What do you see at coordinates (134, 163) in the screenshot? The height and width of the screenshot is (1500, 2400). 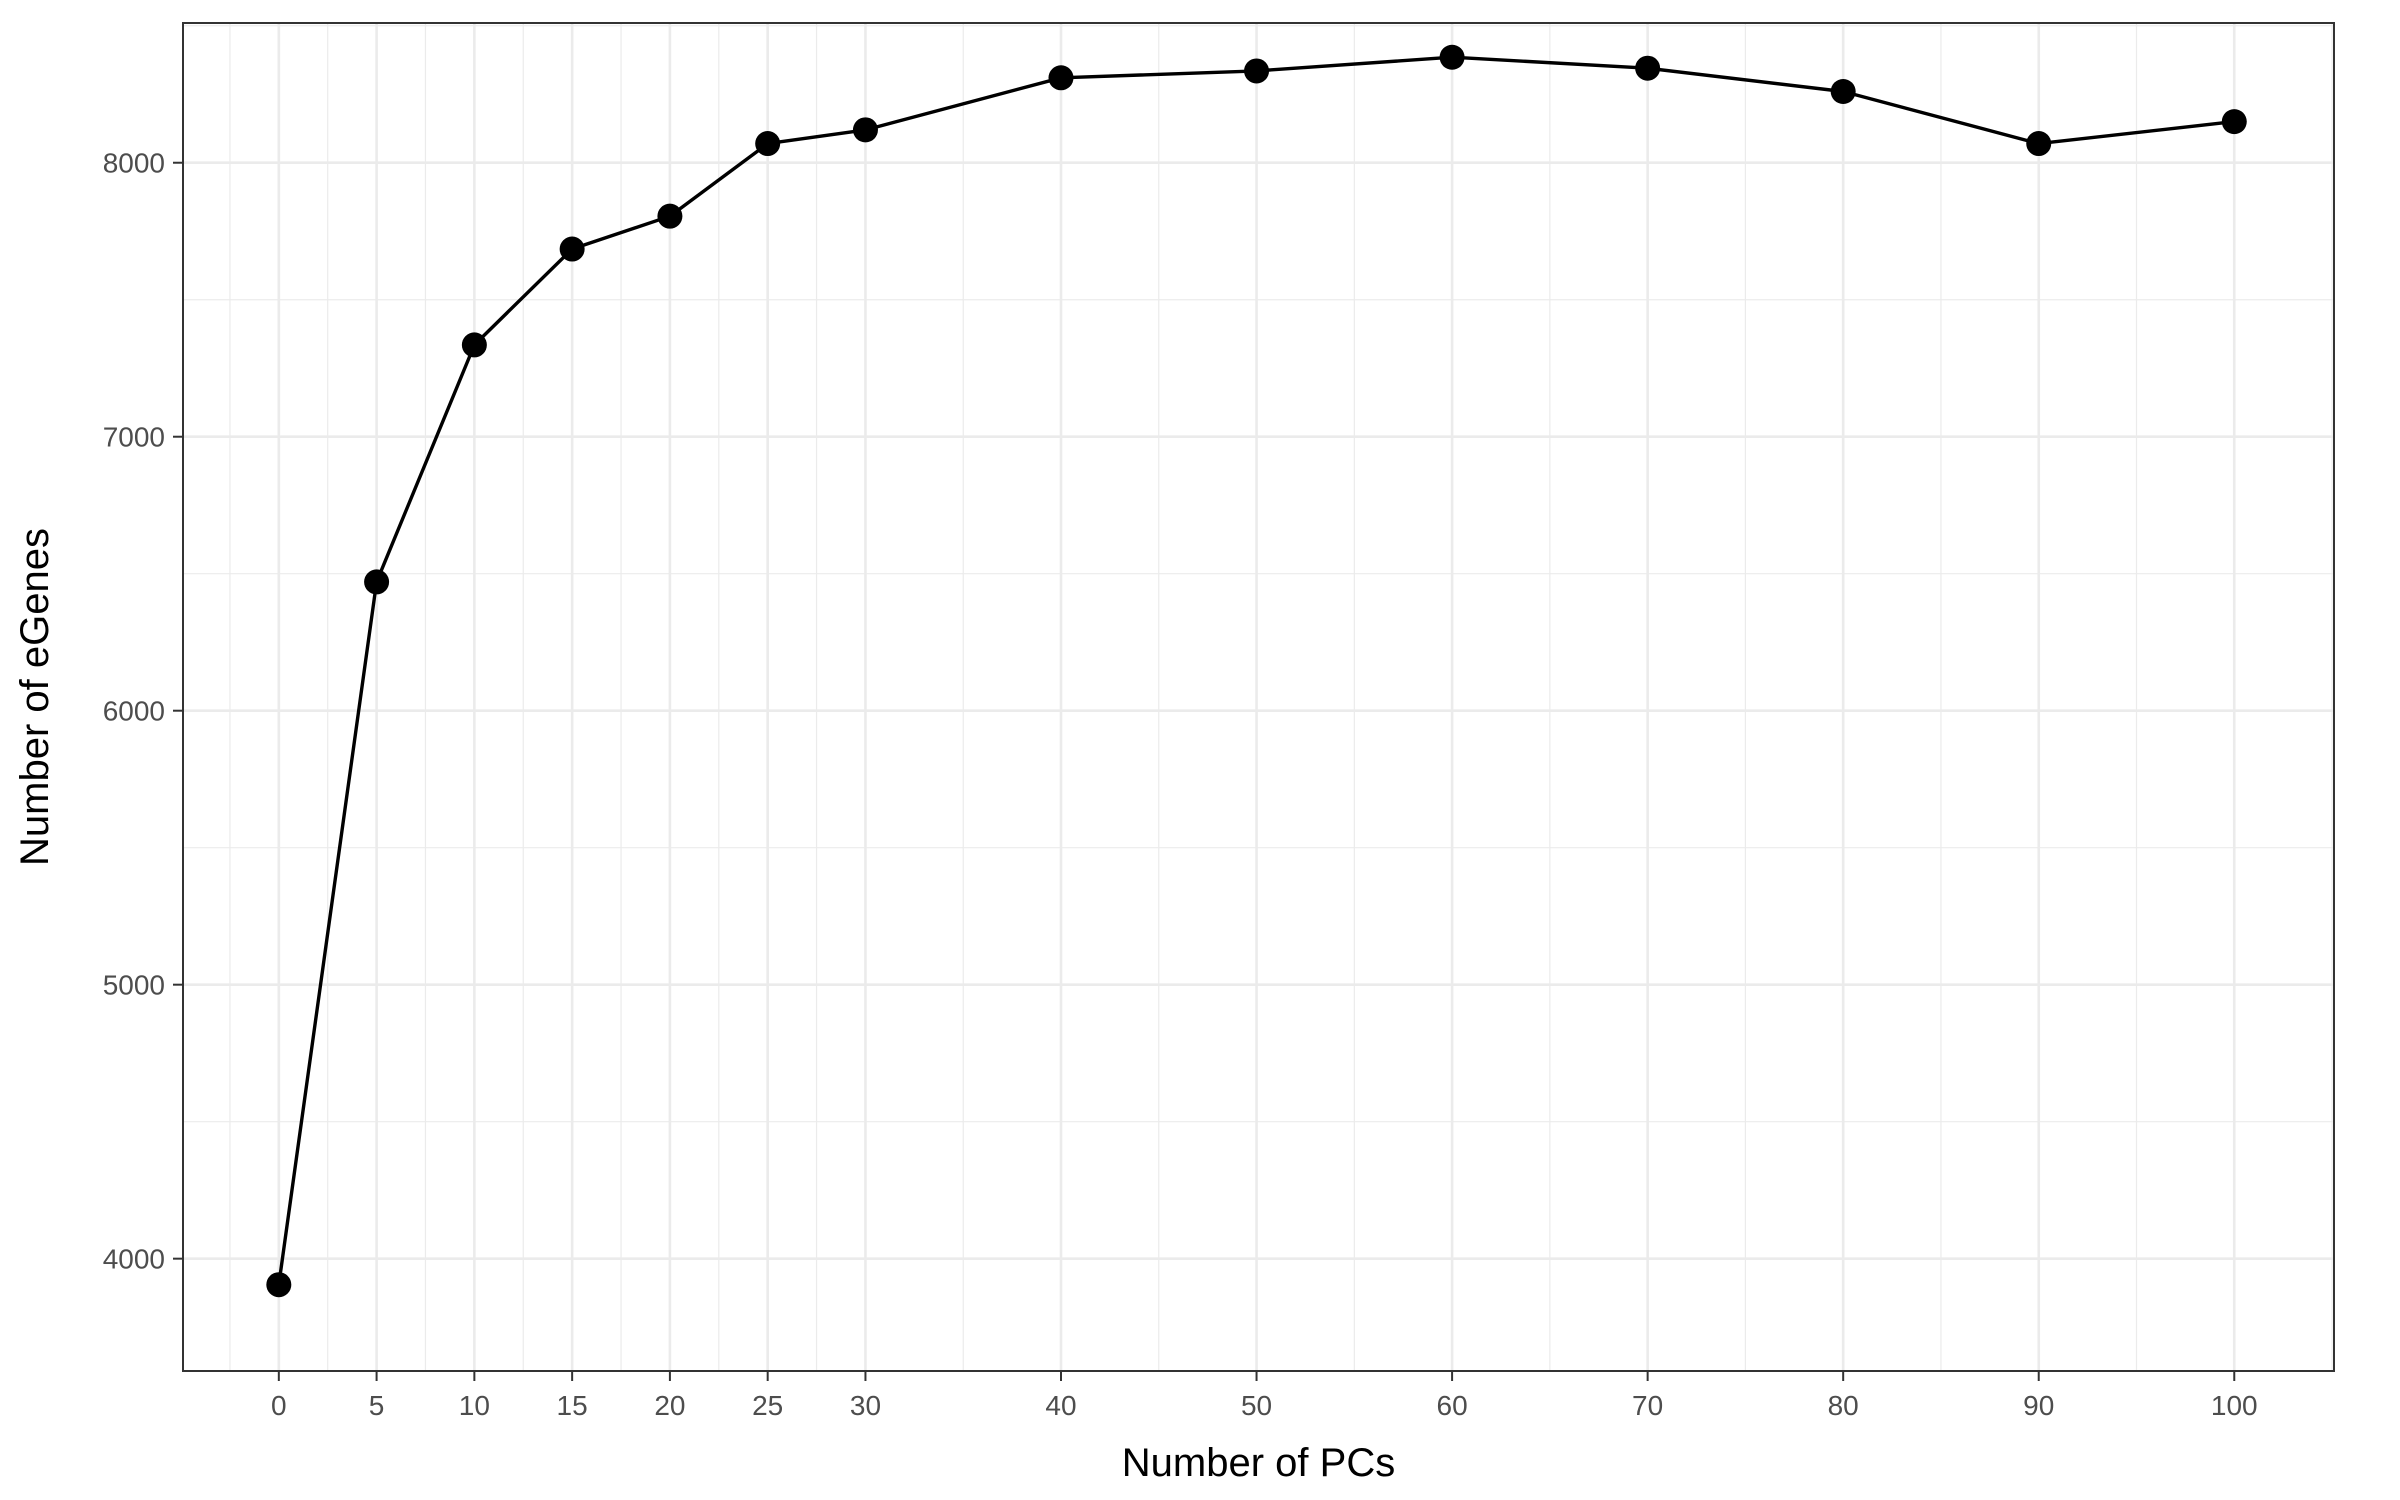 I see `y-tick-label: 8000` at bounding box center [134, 163].